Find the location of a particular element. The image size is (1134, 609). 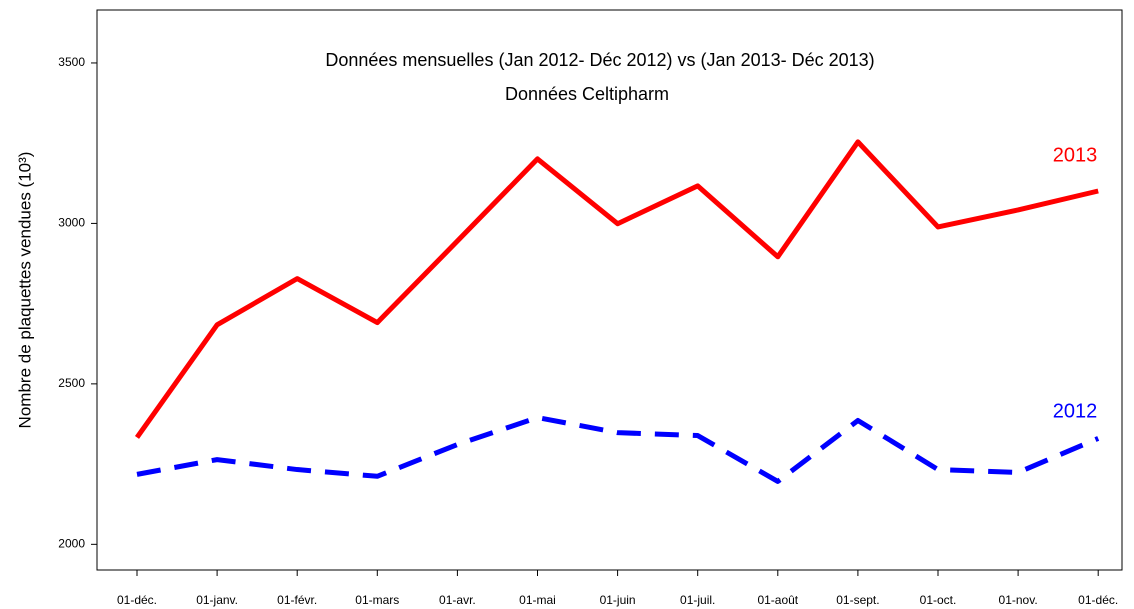

y-tick-label: 3000 is located at coordinates (71, 223).